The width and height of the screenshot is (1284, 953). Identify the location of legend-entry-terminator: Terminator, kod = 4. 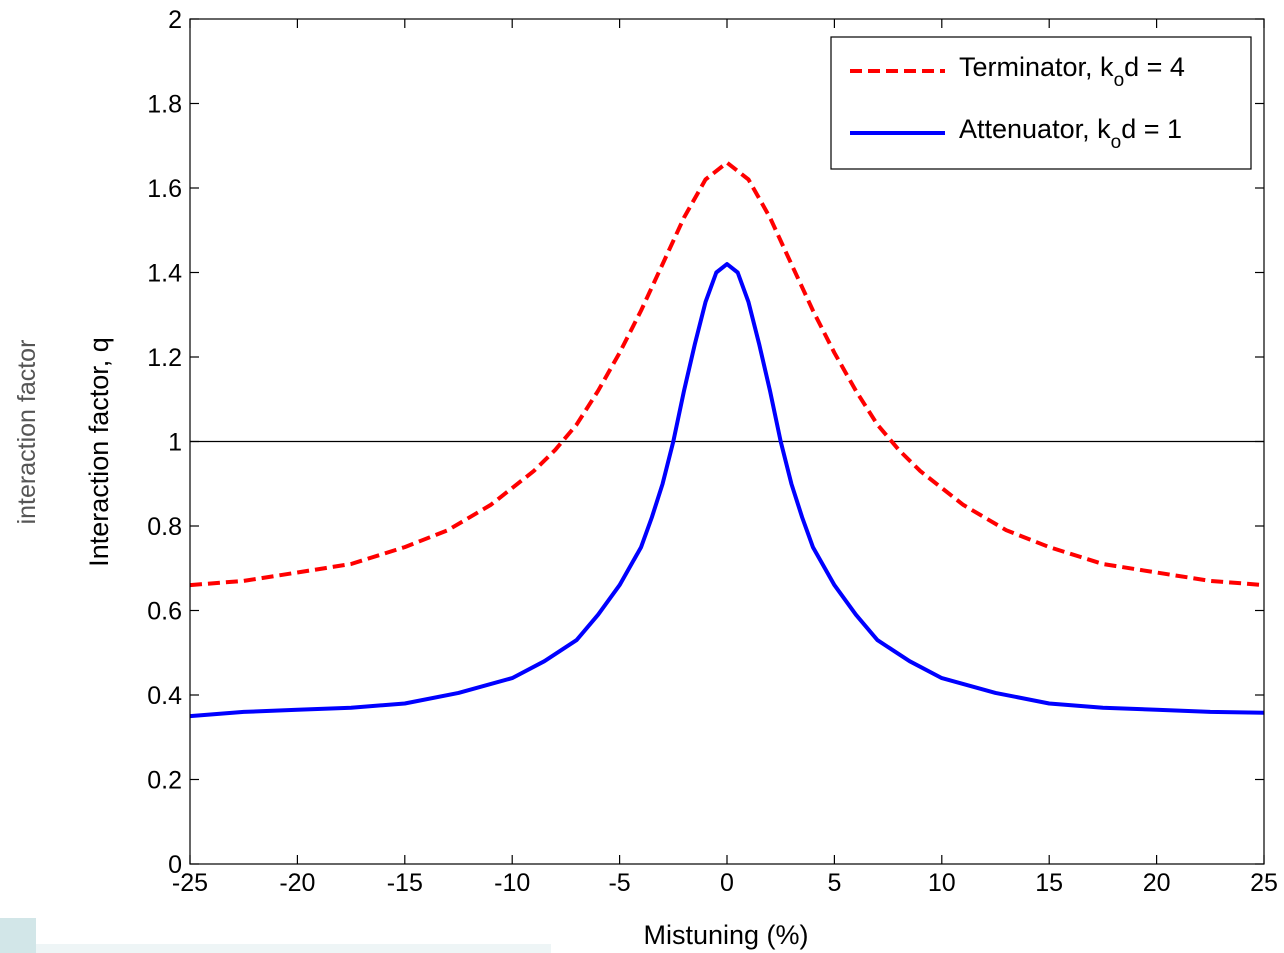
(1072, 71).